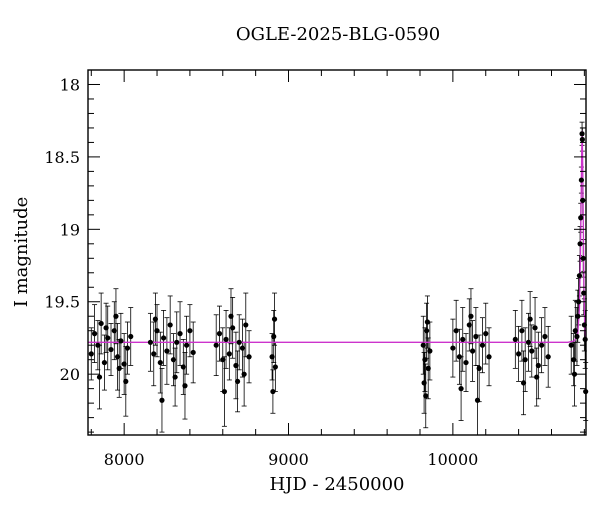 The height and width of the screenshot is (512, 600). What do you see at coordinates (338, 34) in the screenshot?
I see `chart-title: OGLE-2025-BLG-0590` at bounding box center [338, 34].